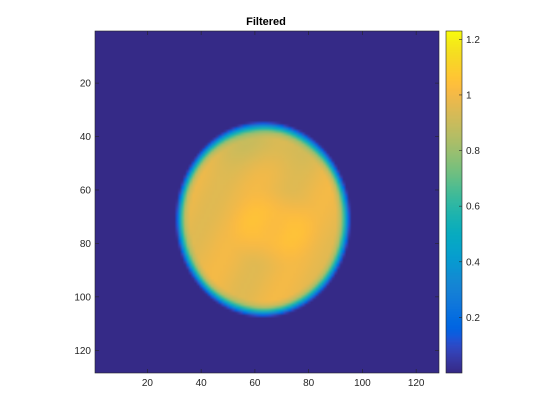  I want to click on x-tick-label: 20, so click(148, 383).